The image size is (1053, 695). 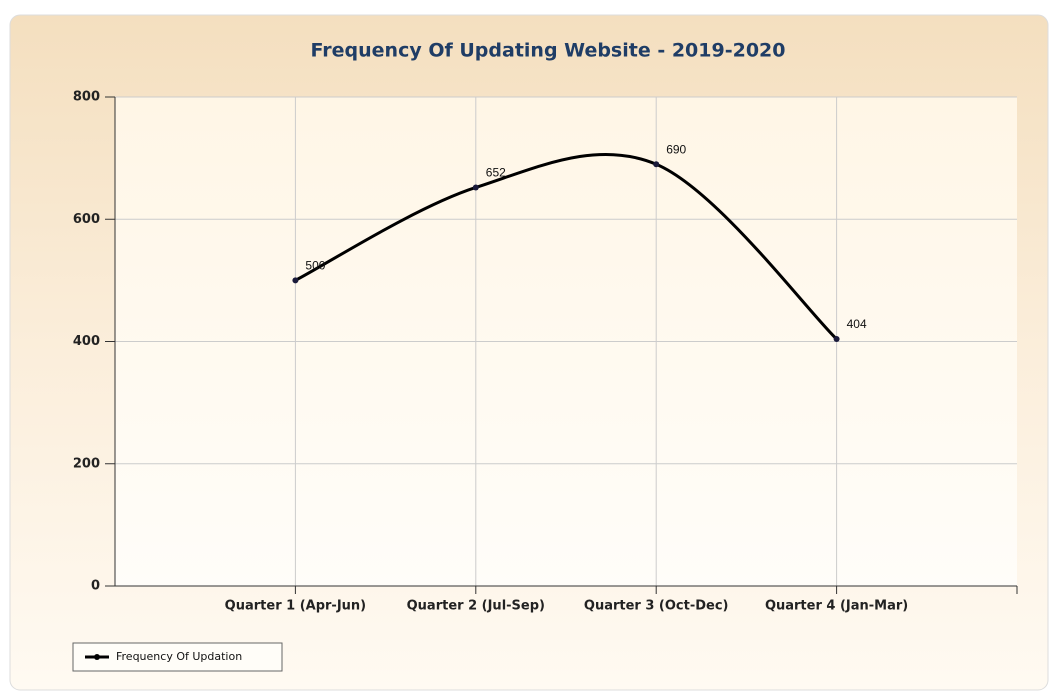 What do you see at coordinates (566, 246) in the screenshot?
I see `line` at bounding box center [566, 246].